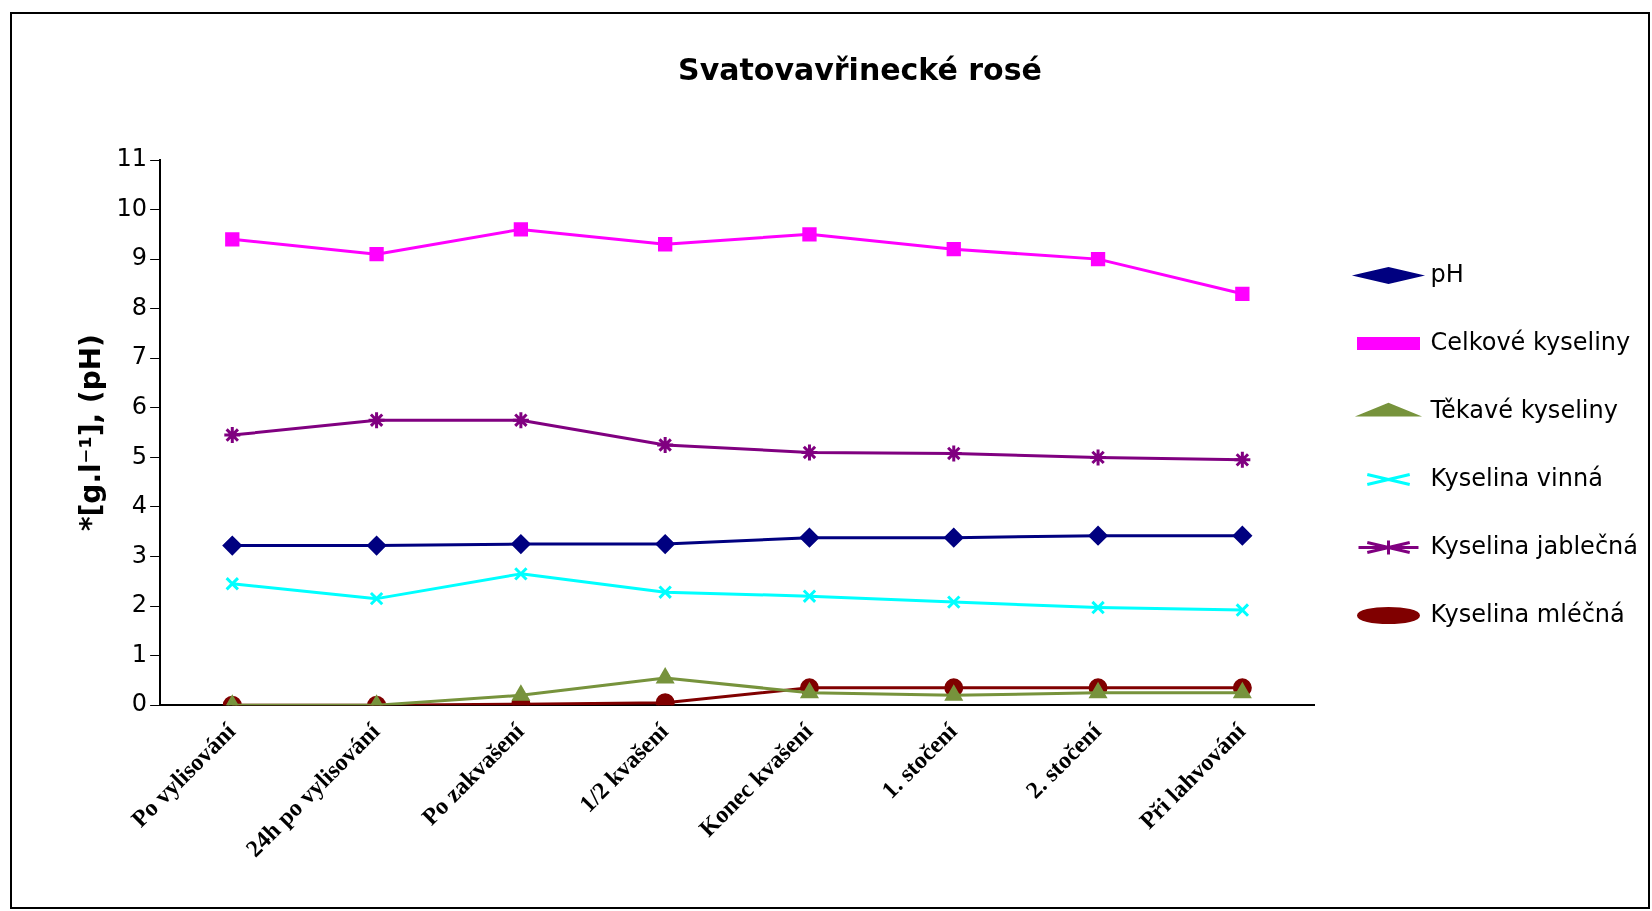  Describe the element at coordinates (139, 505) in the screenshot. I see `y-tick-label: 4` at that location.